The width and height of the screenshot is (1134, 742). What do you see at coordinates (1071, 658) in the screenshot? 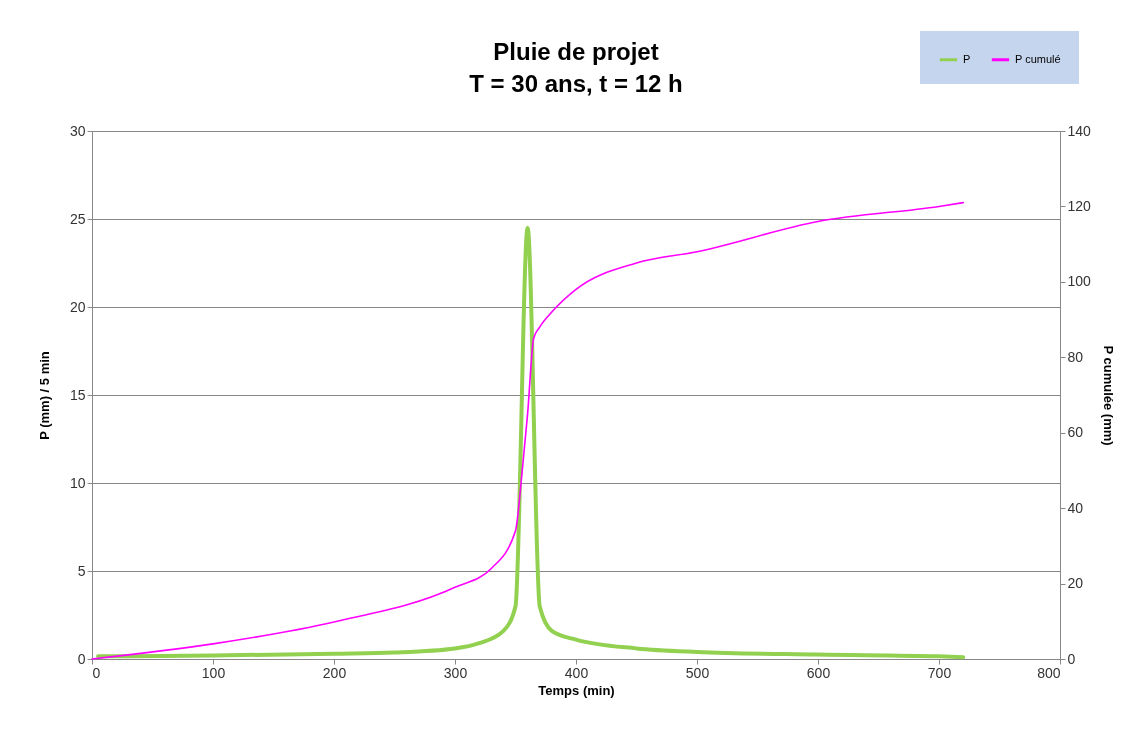
I see `y2-tick-label: 0` at bounding box center [1071, 658].